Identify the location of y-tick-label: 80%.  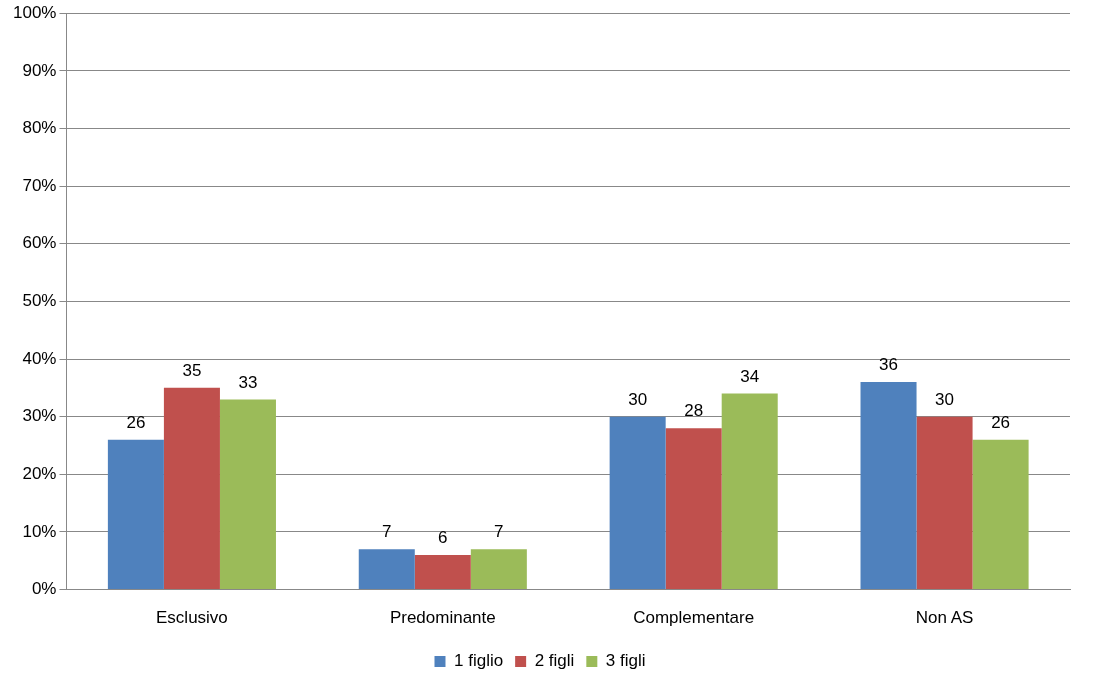
(39, 128).